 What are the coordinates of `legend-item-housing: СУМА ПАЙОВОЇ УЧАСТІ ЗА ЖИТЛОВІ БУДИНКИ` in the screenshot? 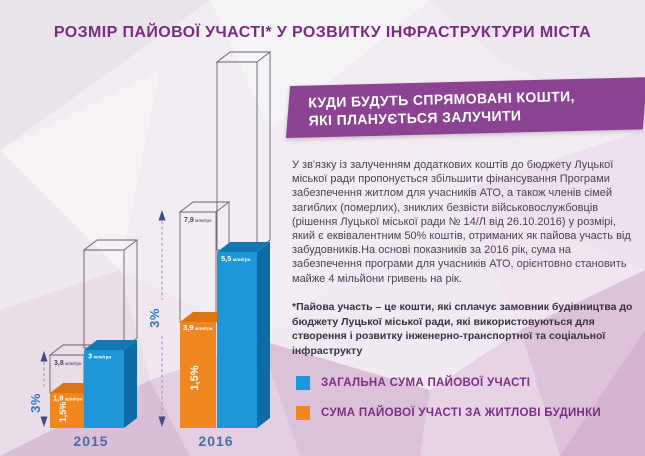 It's located at (468, 413).